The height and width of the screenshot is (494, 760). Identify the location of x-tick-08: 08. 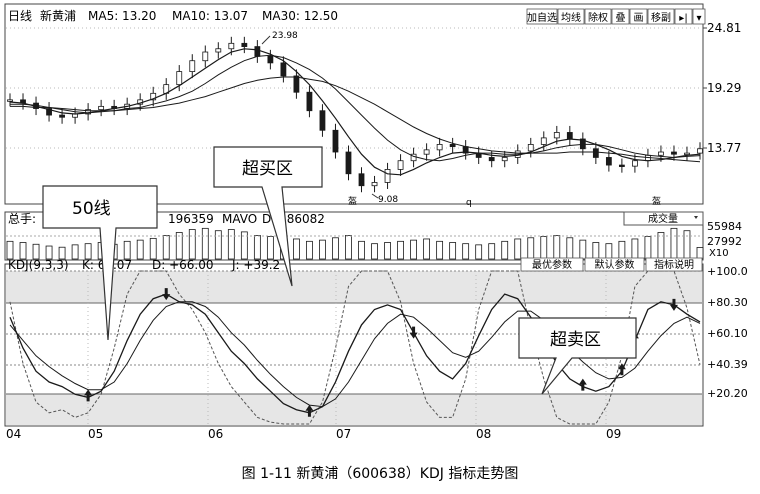
(483, 434).